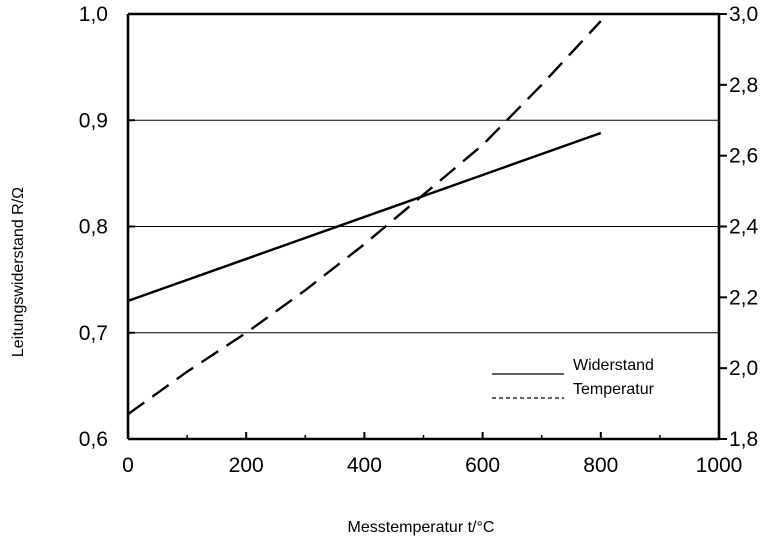 The width and height of the screenshot is (773, 542). I want to click on y-right-tick-label: 2,4, so click(744, 227).